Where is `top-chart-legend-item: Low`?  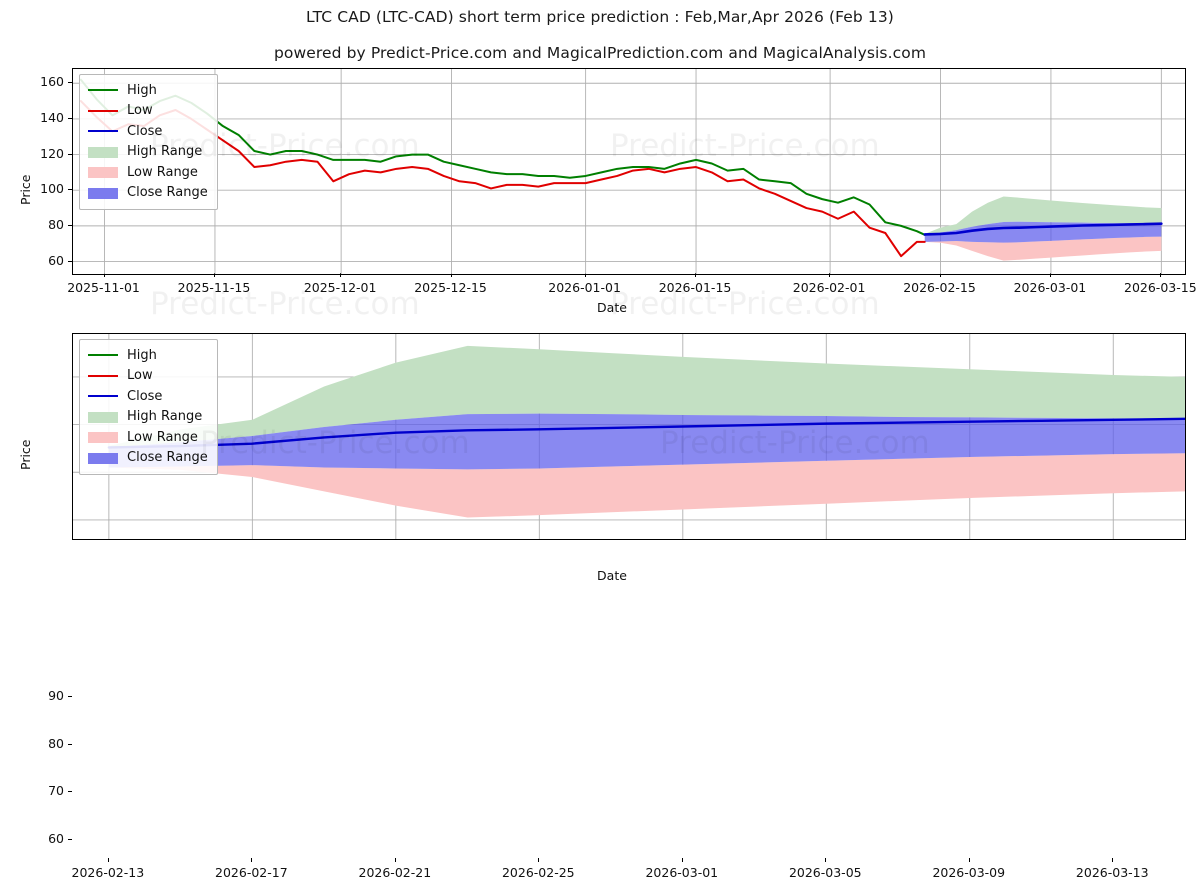
top-chart-legend-item: Low is located at coordinates (148, 111).